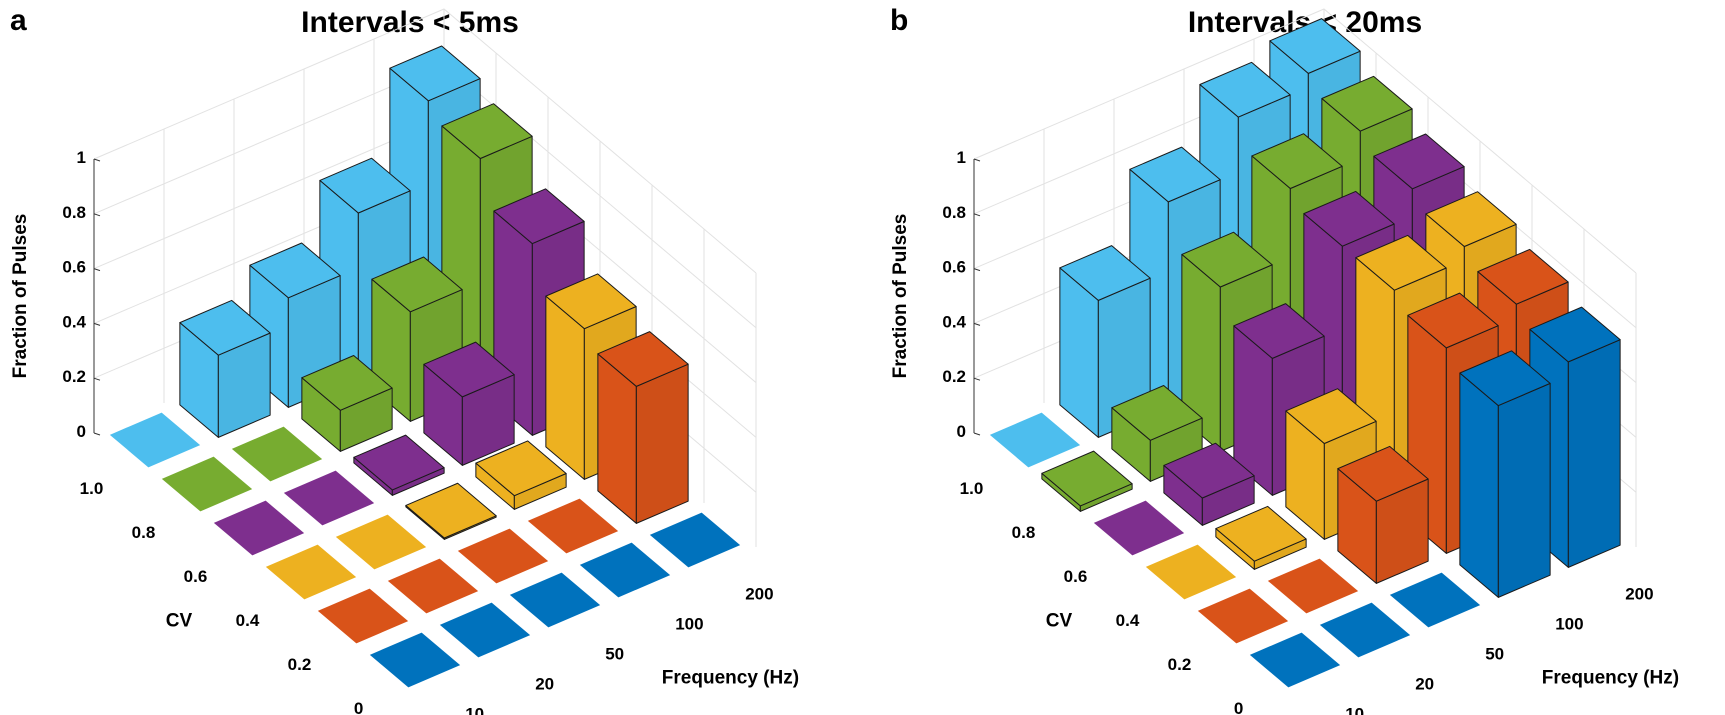 The image size is (1725, 715). Describe the element at coordinates (1524, 490) in the screenshot. I see `bar-front-face` at that location.